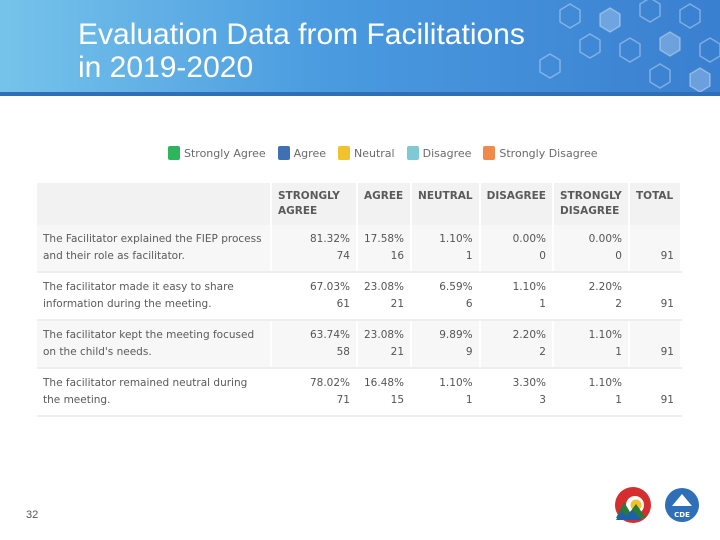 Image resolution: width=720 pixels, height=540 pixels. What do you see at coordinates (682, 505) in the screenshot?
I see `cde-logo: CDE` at bounding box center [682, 505].